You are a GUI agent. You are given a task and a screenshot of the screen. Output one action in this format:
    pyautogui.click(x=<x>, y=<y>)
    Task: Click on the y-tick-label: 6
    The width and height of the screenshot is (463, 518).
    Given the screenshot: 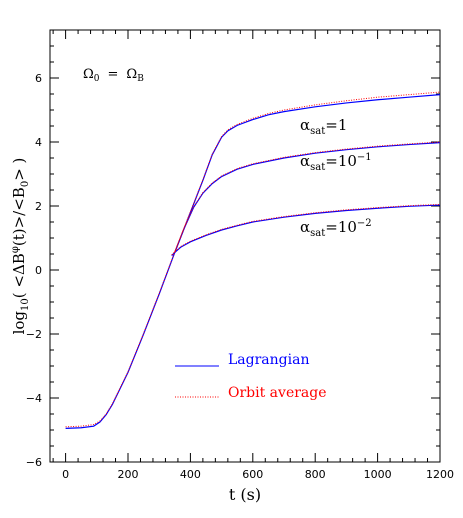 What is the action you would take?
    pyautogui.click(x=38, y=78)
    